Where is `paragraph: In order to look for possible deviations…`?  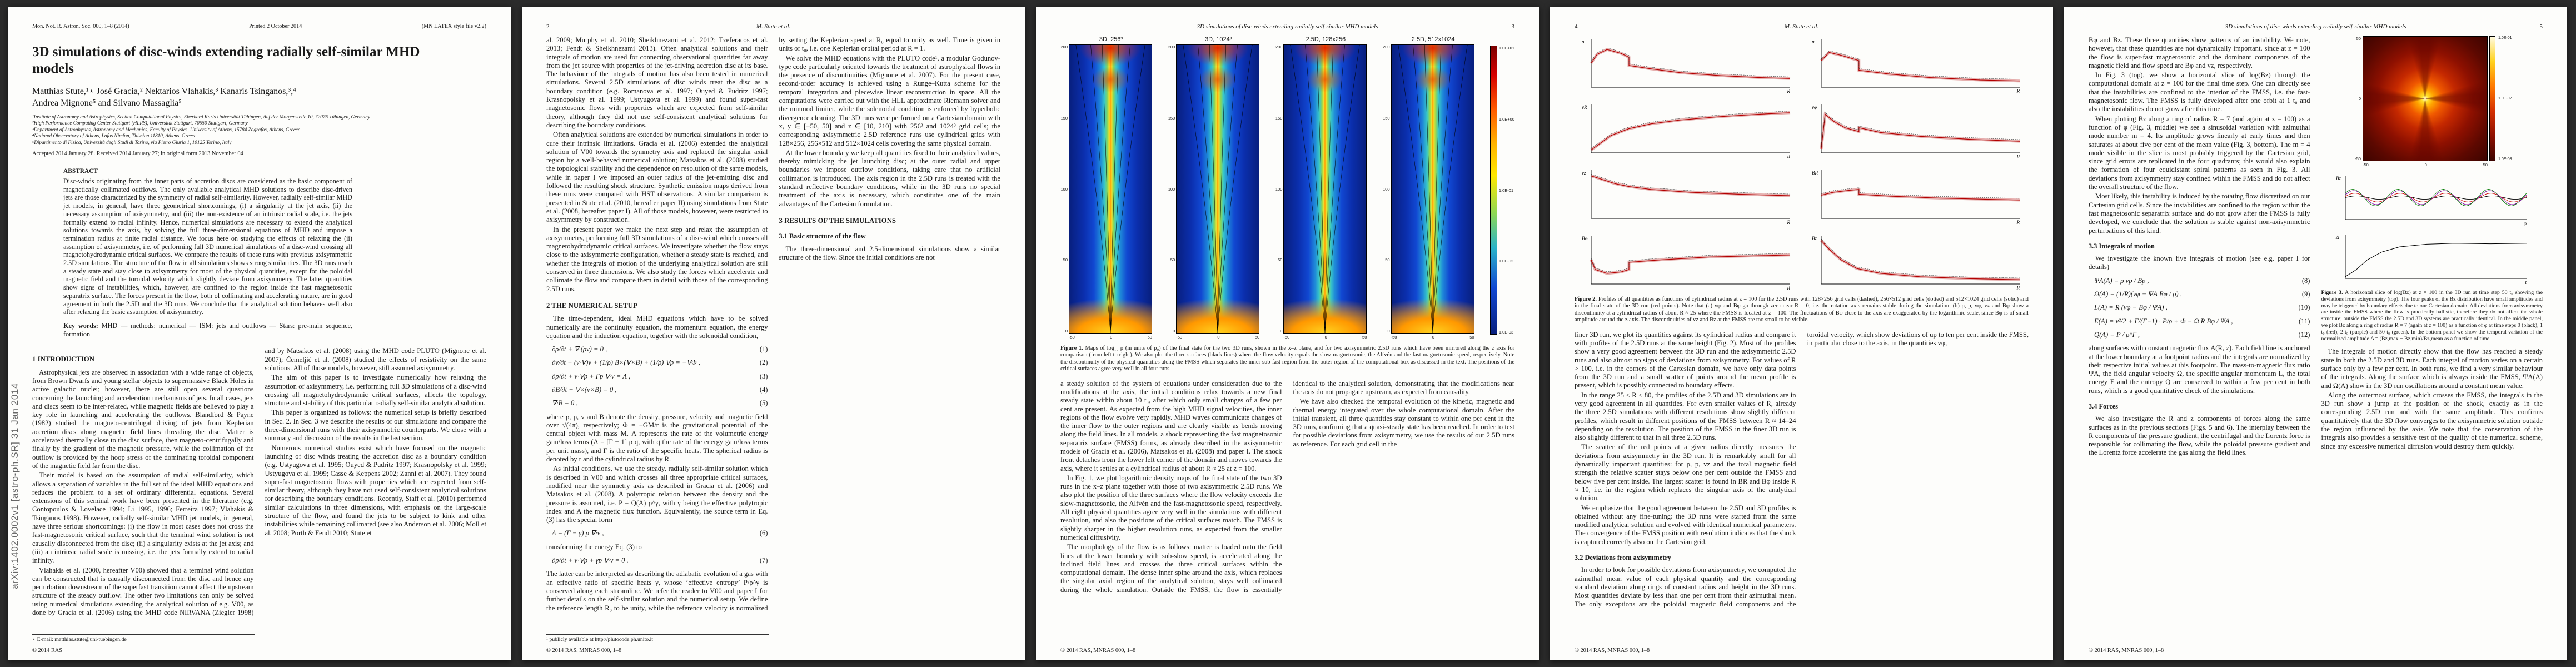 paragraph: In order to look for possible deviations… is located at coordinates (1802, 469).